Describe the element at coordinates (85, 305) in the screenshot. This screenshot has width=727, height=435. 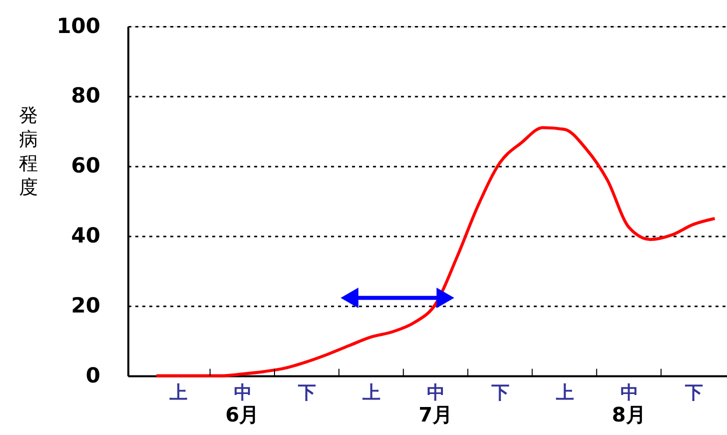
I see `y-tick-label: 20` at that location.